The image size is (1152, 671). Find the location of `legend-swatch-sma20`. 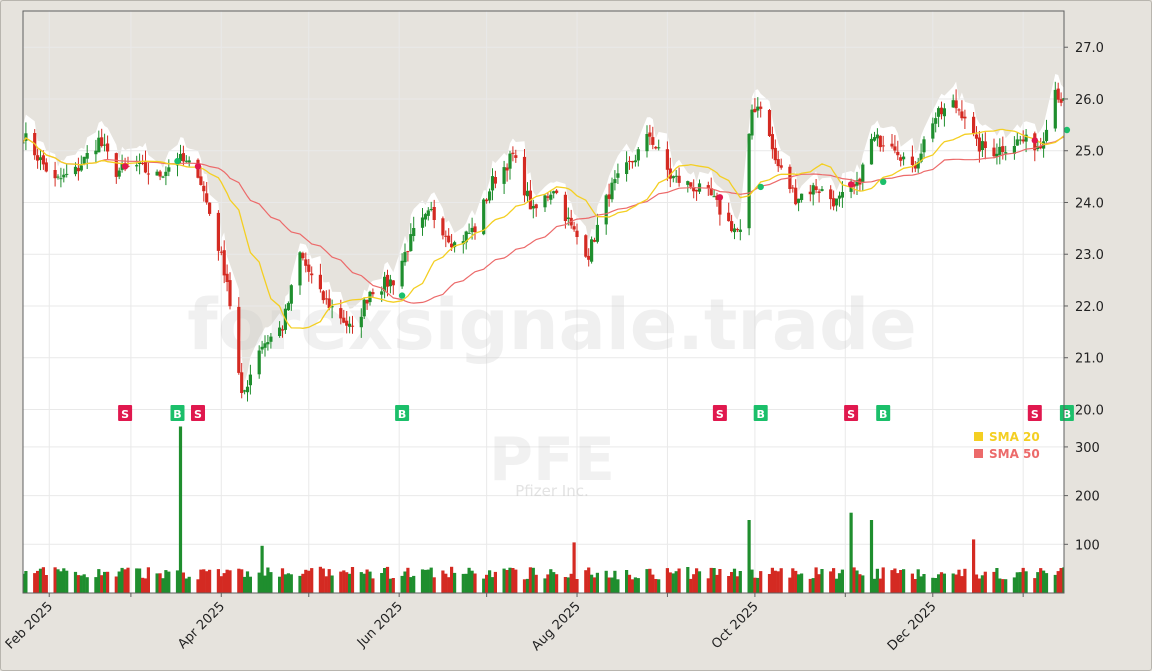

legend-swatch-sma20 is located at coordinates (978, 436).